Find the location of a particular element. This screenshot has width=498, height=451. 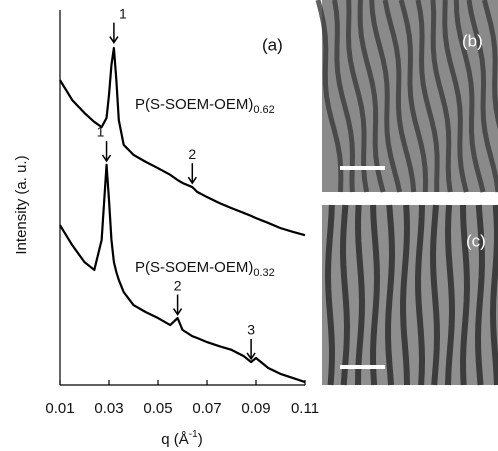

x-tick-label: 0.01 is located at coordinates (59, 408).